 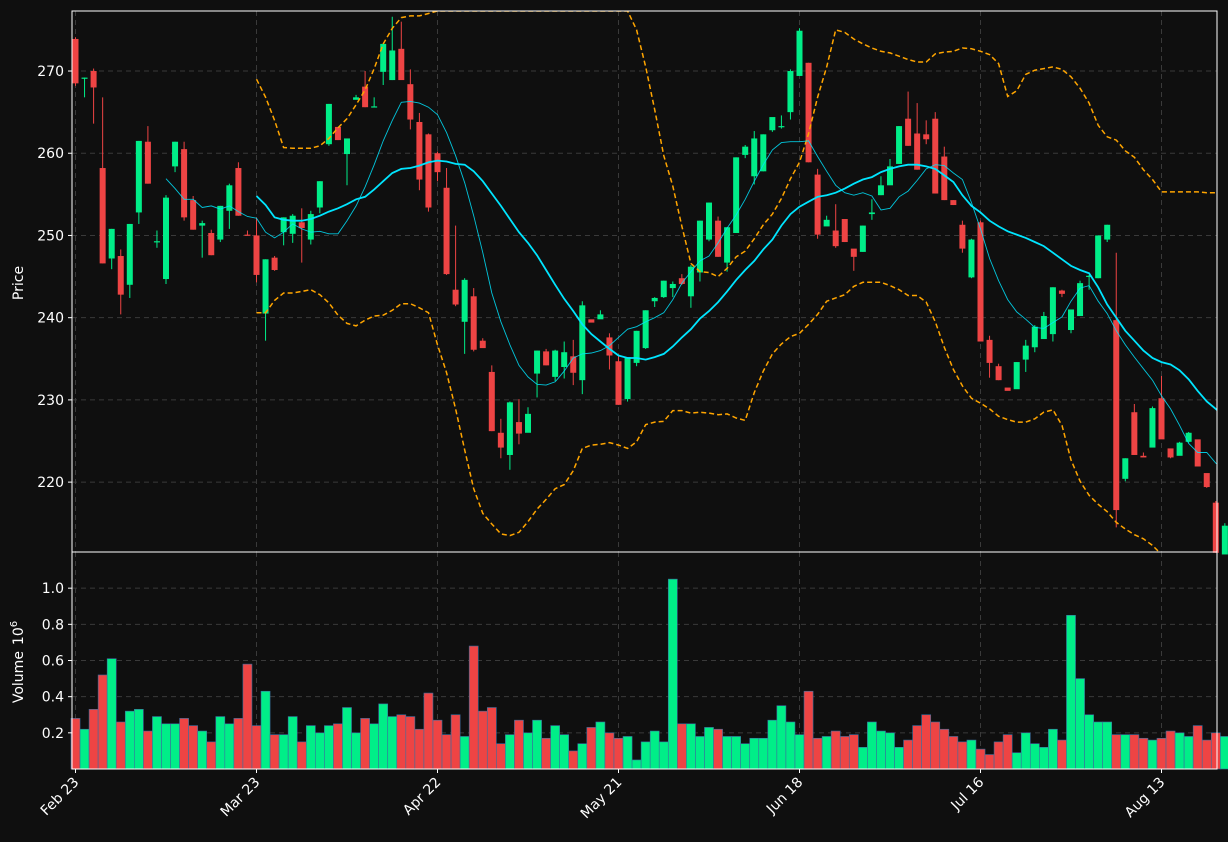 What do you see at coordinates (50, 154) in the screenshot?
I see `price-tick-label-4: 260` at bounding box center [50, 154].